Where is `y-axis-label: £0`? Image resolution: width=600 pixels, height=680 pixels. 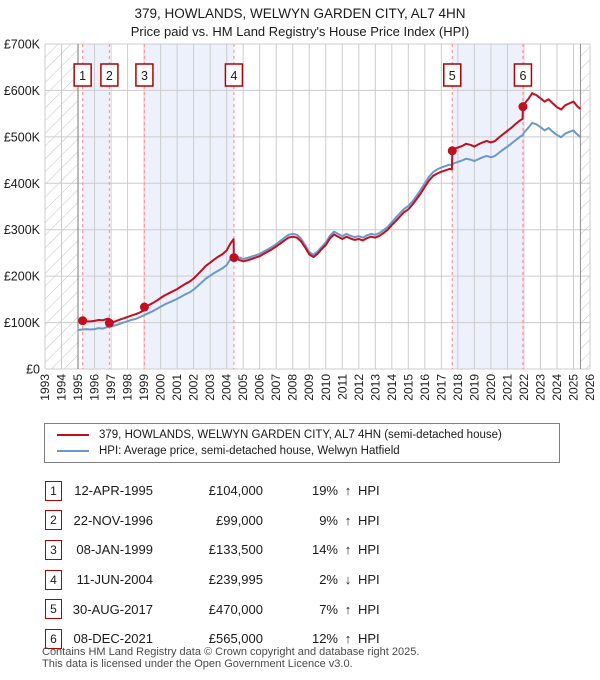
y-axis-label: £0 is located at coordinates (33, 370).